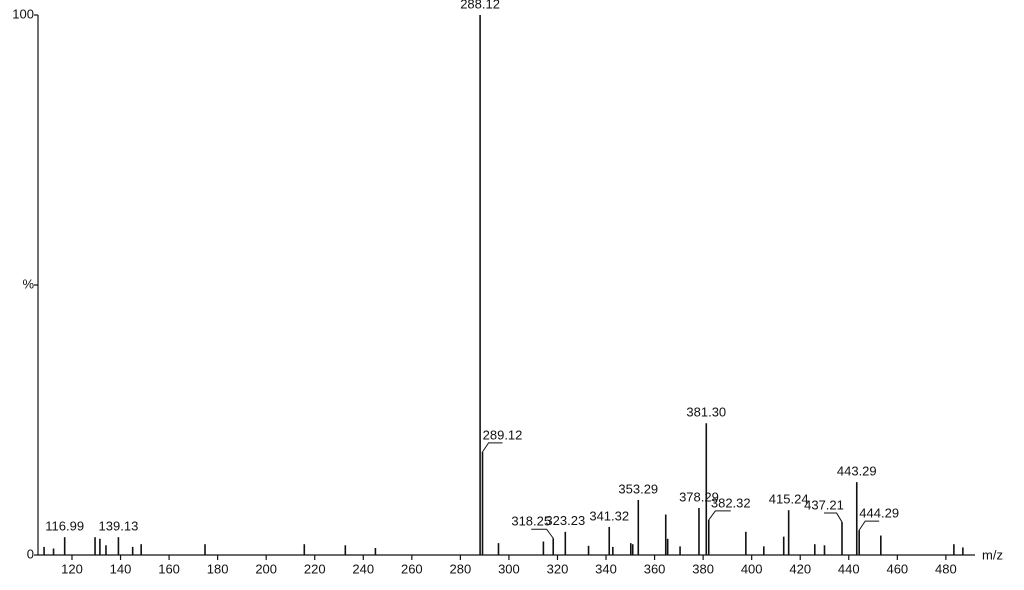  I want to click on peak-label: 288.12, so click(480, 5).